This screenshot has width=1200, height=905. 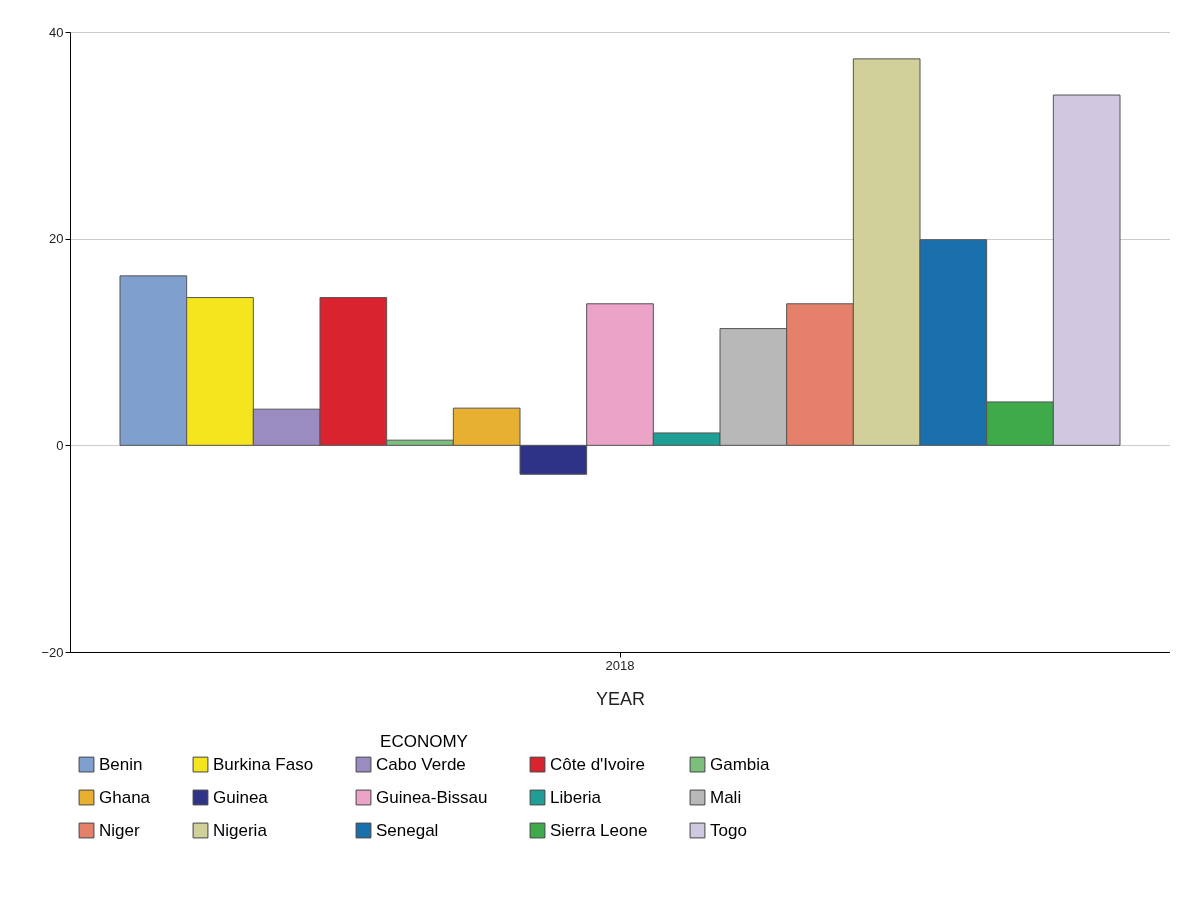 I want to click on x-axis-title: YEAR, so click(x=620, y=698).